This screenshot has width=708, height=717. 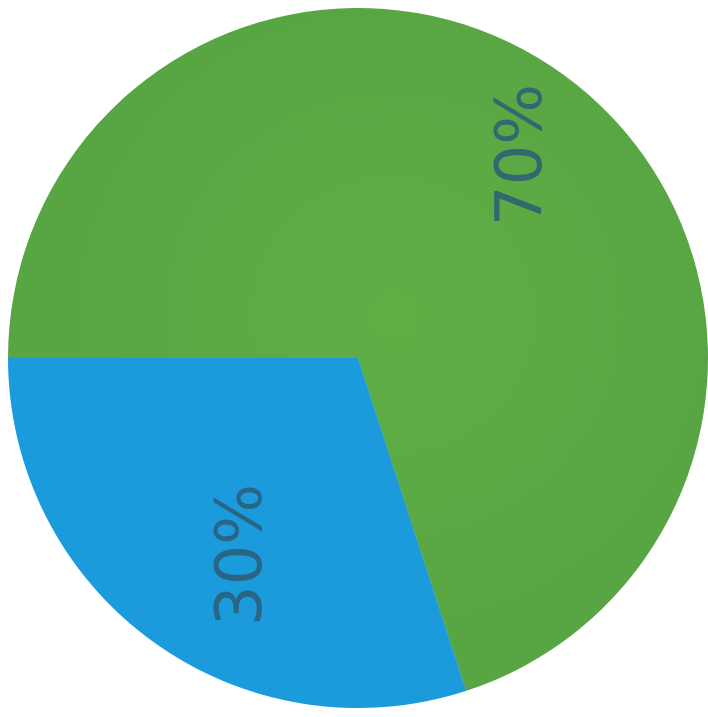 What do you see at coordinates (240, 555) in the screenshot?
I see `pie-label-30: 30%` at bounding box center [240, 555].